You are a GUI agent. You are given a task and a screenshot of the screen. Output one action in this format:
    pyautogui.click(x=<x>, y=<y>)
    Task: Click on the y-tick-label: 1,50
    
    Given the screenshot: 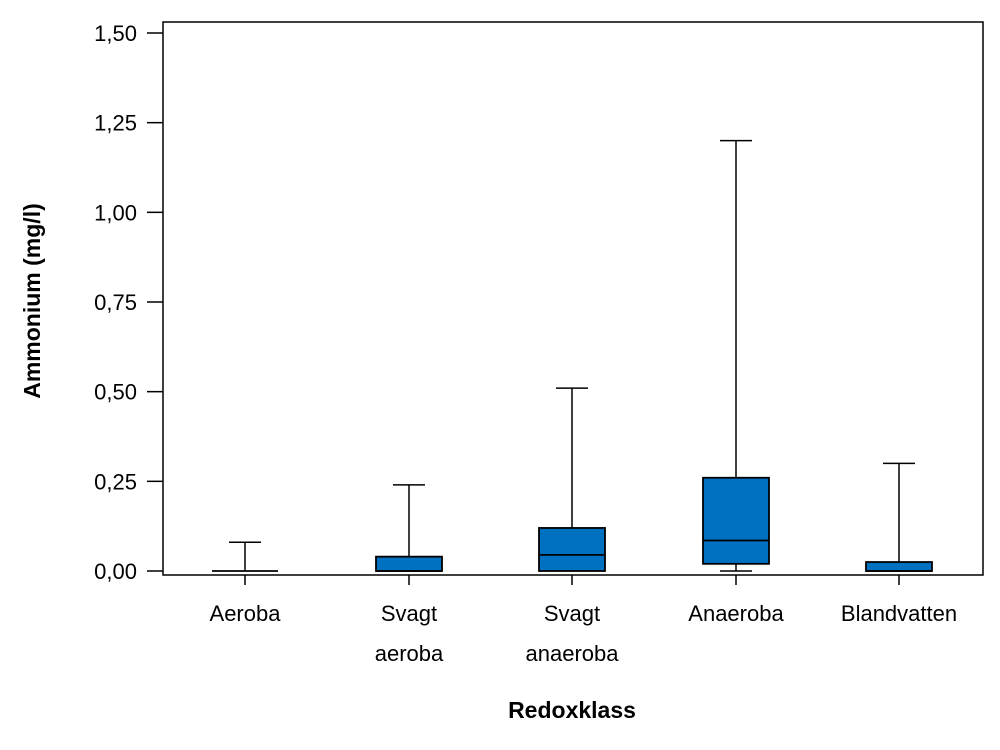 What is the action you would take?
    pyautogui.click(x=115, y=33)
    